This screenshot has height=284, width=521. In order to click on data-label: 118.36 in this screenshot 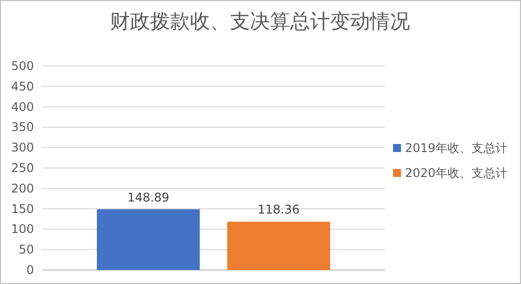, I will do `click(279, 209)`.